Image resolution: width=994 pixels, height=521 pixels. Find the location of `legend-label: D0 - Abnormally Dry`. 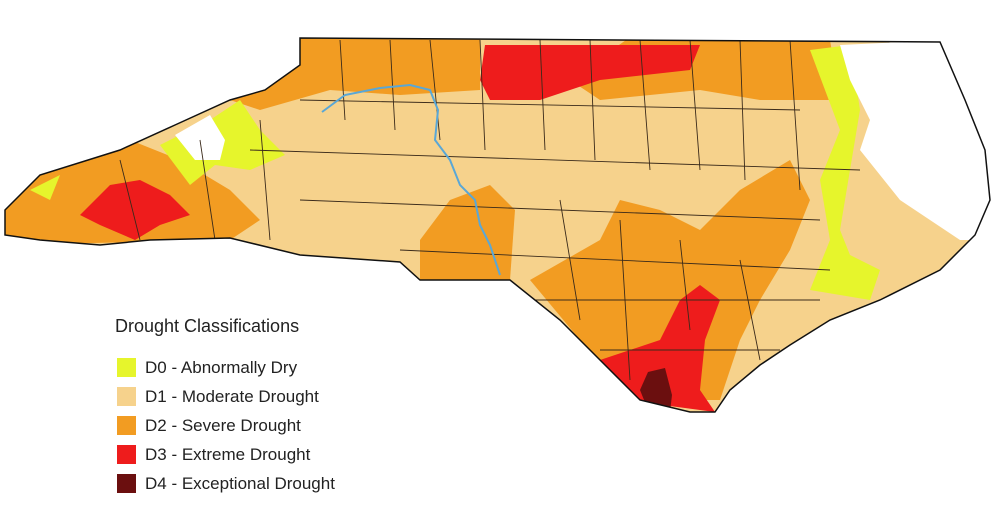

legend-label: D0 - Abnormally Dry is located at coordinates (221, 367).